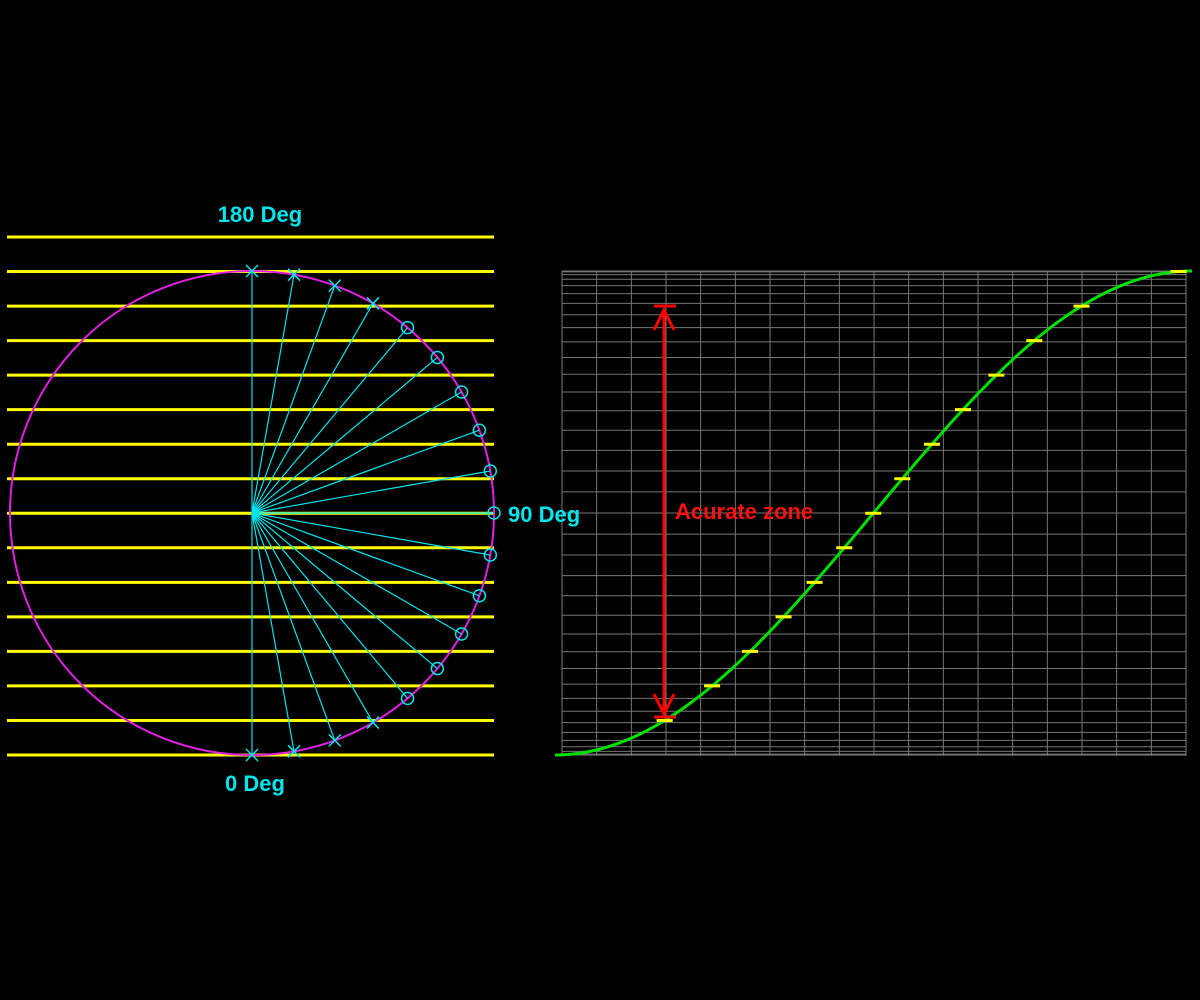  What do you see at coordinates (664, 511) in the screenshot?
I see `accurate-zone-arrow` at bounding box center [664, 511].